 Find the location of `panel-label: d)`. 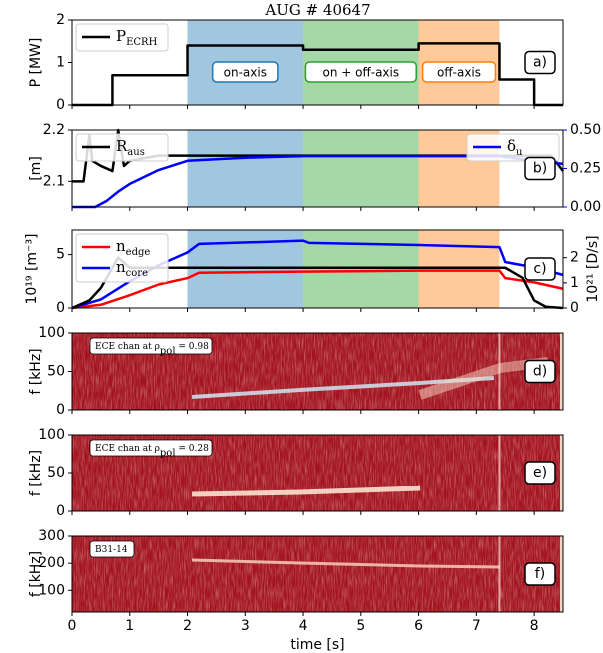

panel-label: d) is located at coordinates (540, 372).